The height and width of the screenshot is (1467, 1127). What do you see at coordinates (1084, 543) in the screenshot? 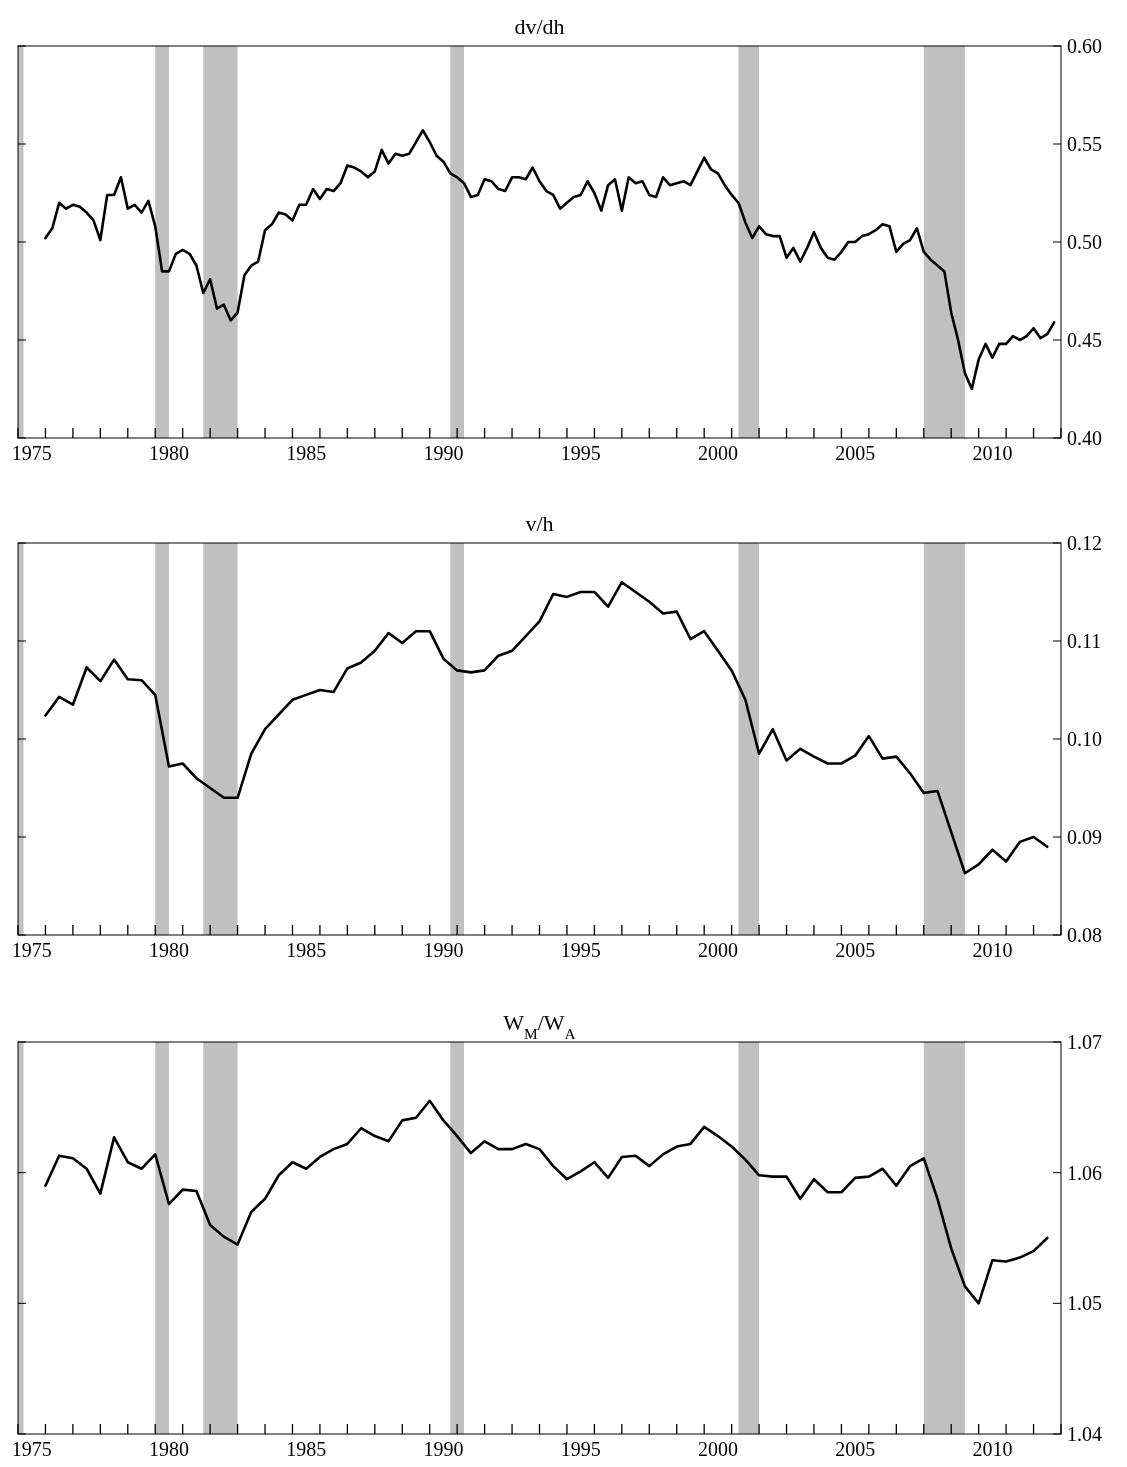
I see `y-tick-label: 0.12` at bounding box center [1084, 543].